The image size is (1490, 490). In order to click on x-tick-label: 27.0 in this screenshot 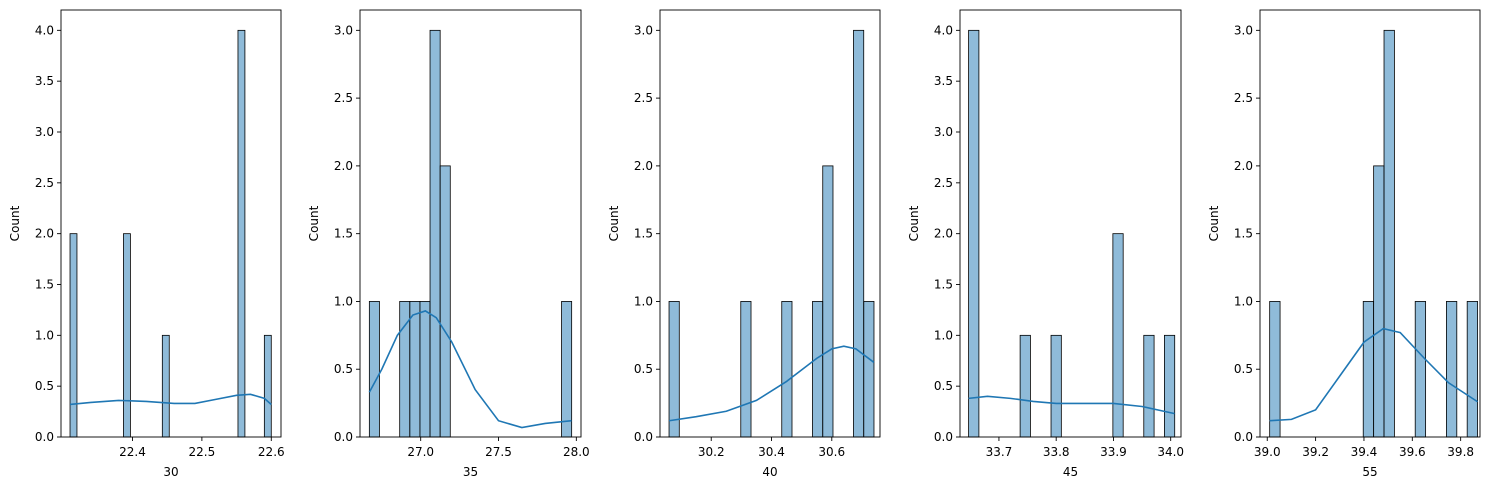, I will do `click(420, 452)`.